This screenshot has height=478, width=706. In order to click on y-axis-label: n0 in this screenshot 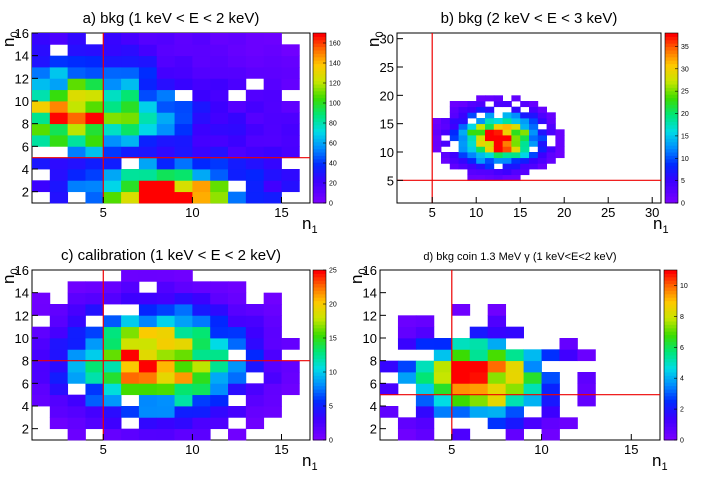, I will do `click(10, 39)`.